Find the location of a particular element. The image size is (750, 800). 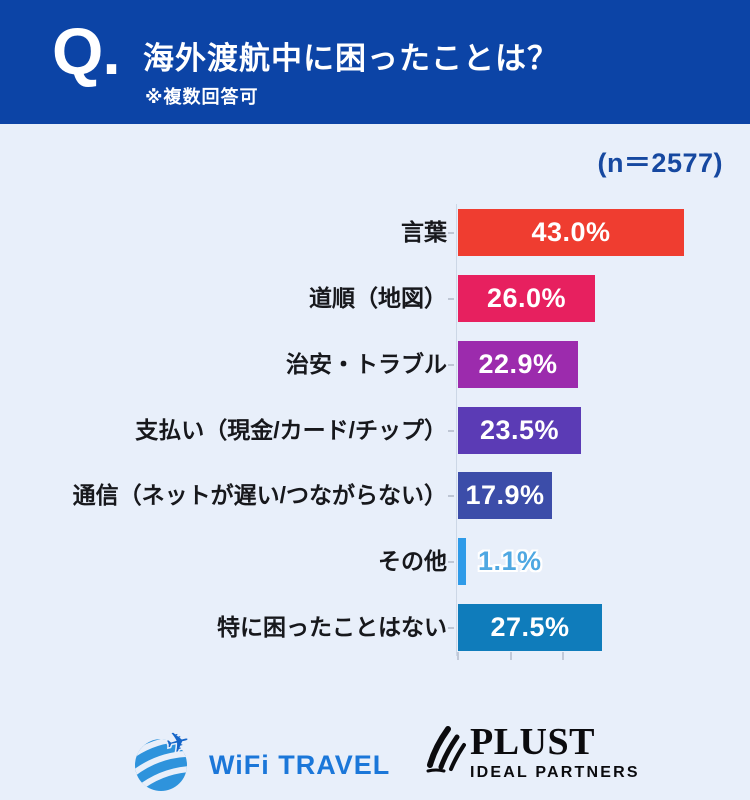

multiple-answers-note: ※複数回答可 is located at coordinates (202, 97).